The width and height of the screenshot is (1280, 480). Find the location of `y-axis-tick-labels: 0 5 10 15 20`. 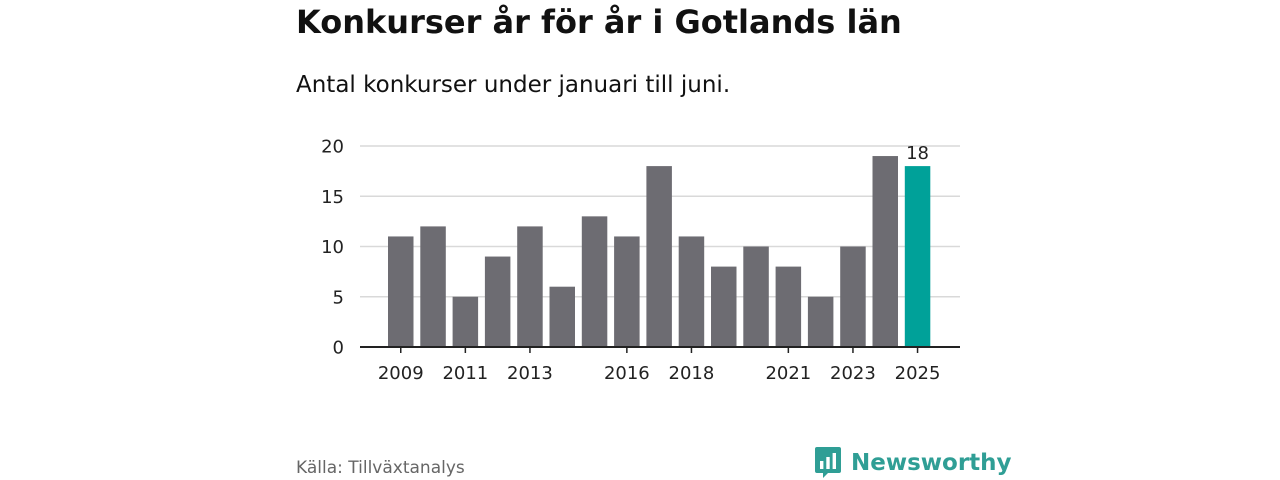

y-axis-tick-labels: 0 5 10 15 20 is located at coordinates (332, 248).